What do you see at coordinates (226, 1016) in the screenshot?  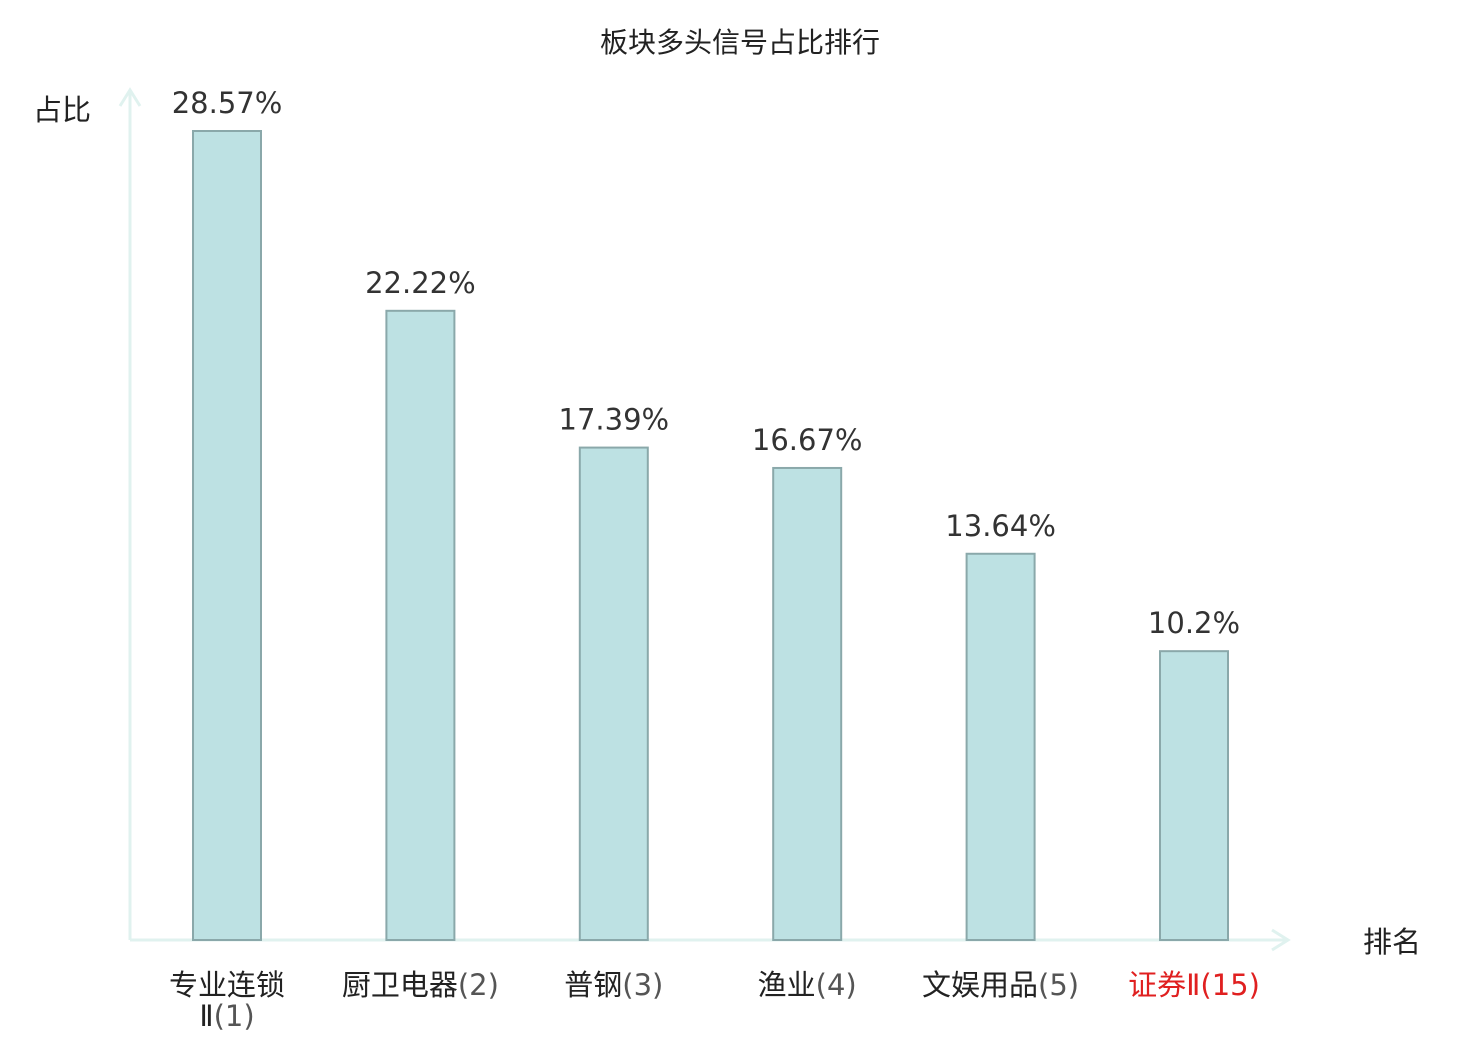 I see `x-tick-label-continued: Ⅱ(1)` at bounding box center [226, 1016].